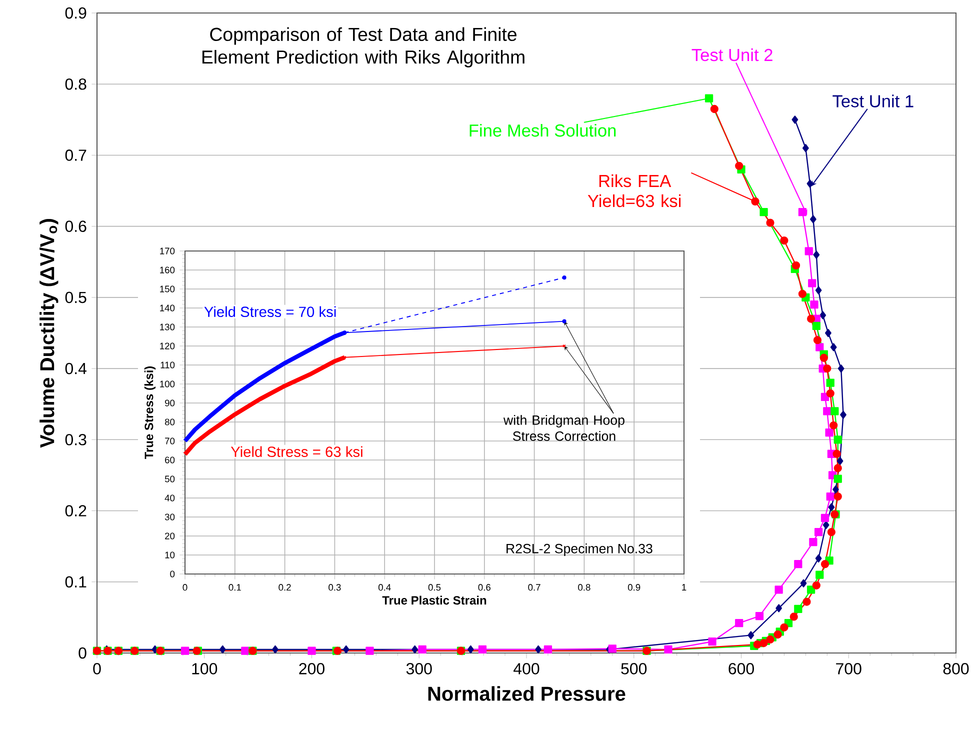  Describe the element at coordinates (167, 365) in the screenshot. I see `y-tick-label: 110` at that location.